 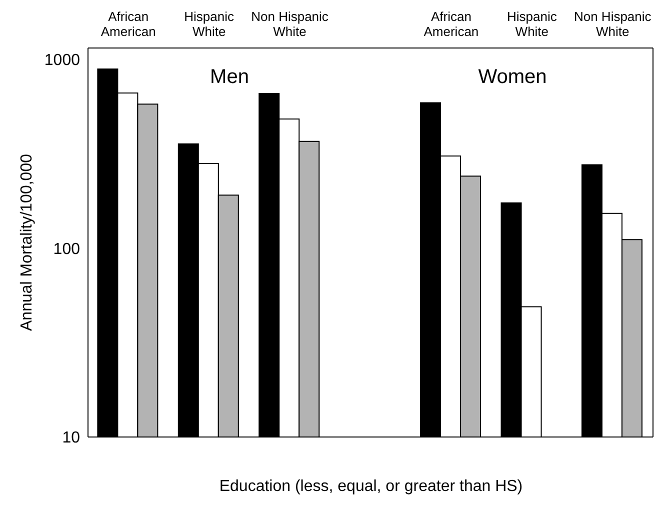 What do you see at coordinates (512, 77) in the screenshot?
I see `annotation: Women` at bounding box center [512, 77].